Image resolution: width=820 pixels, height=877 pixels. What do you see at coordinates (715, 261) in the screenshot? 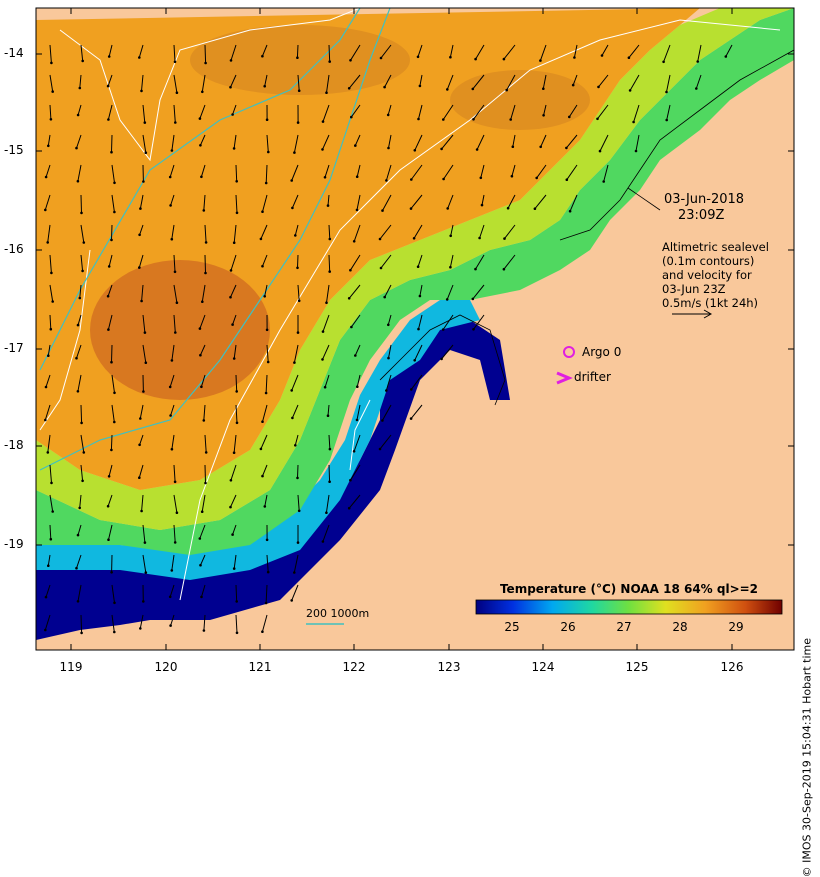
I see `velocity-legend-line: (0.1m contours)` at bounding box center [715, 261].